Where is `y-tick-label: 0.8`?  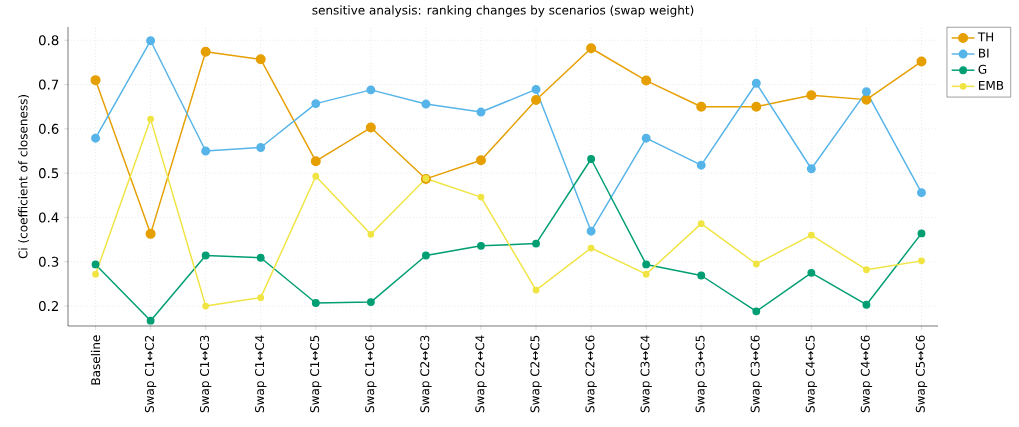 y-tick-label: 0.8 is located at coordinates (48, 40).